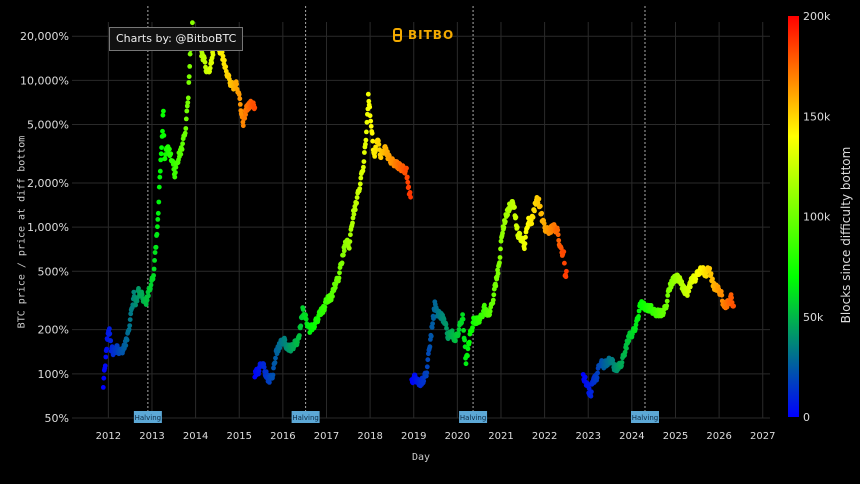 This screenshot has width=860, height=484. I want to click on credit-box: Charts by: @BitboBTC, so click(176, 39).